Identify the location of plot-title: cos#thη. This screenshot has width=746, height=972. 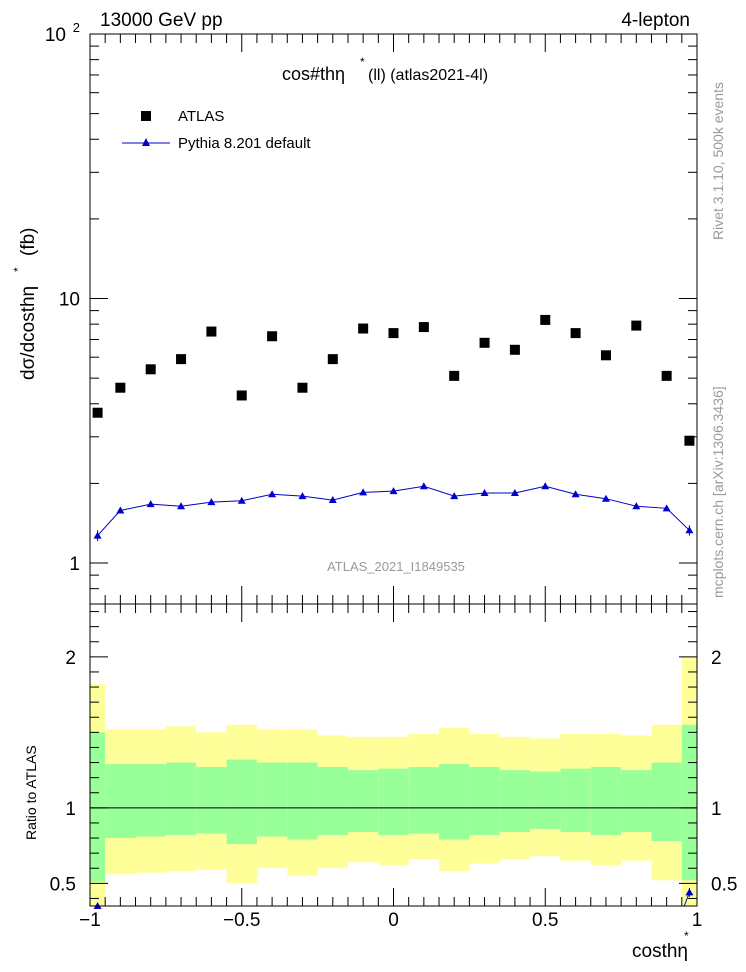
(313, 74).